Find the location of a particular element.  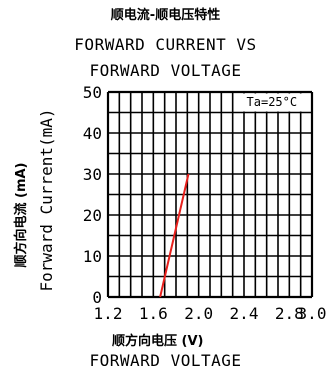

y-axis-label: 顺方向电流 (mA) Forward Current(mA) is located at coordinates (34, 199).